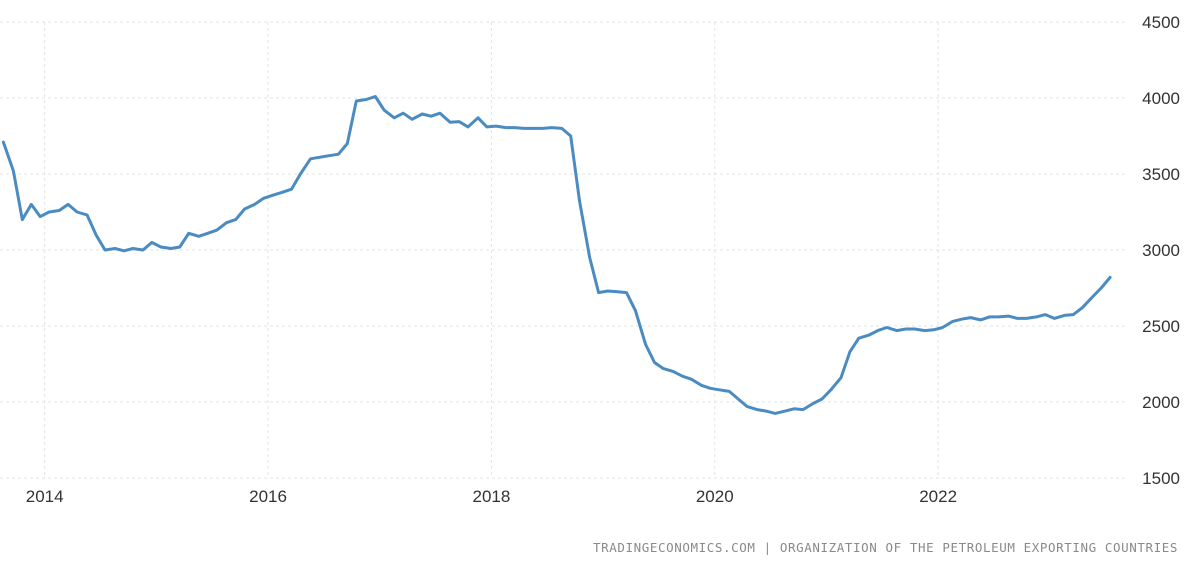 The image size is (1200, 562). What do you see at coordinates (1161, 22) in the screenshot?
I see `y-tick-label: 4500` at bounding box center [1161, 22].